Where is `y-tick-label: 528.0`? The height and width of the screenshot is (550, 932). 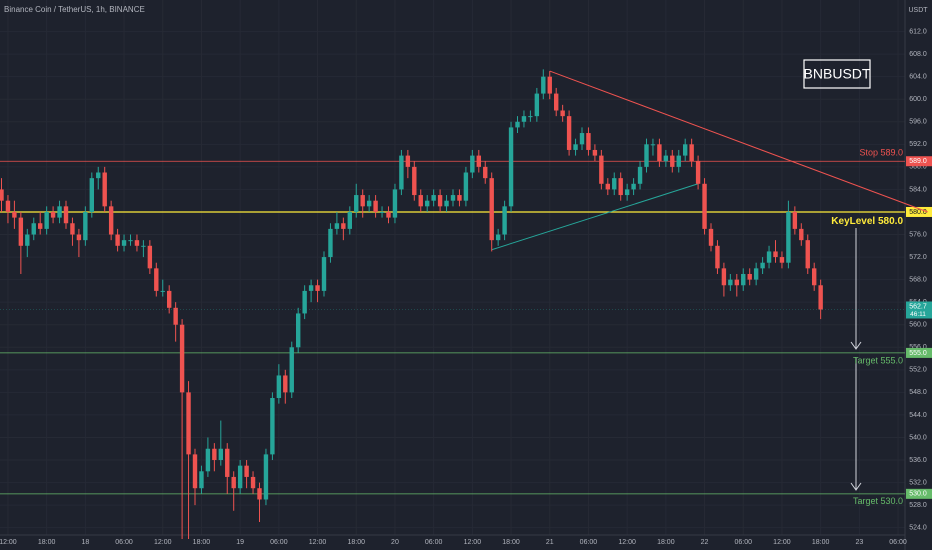 y-tick-label: 528.0 is located at coordinates (918, 505).